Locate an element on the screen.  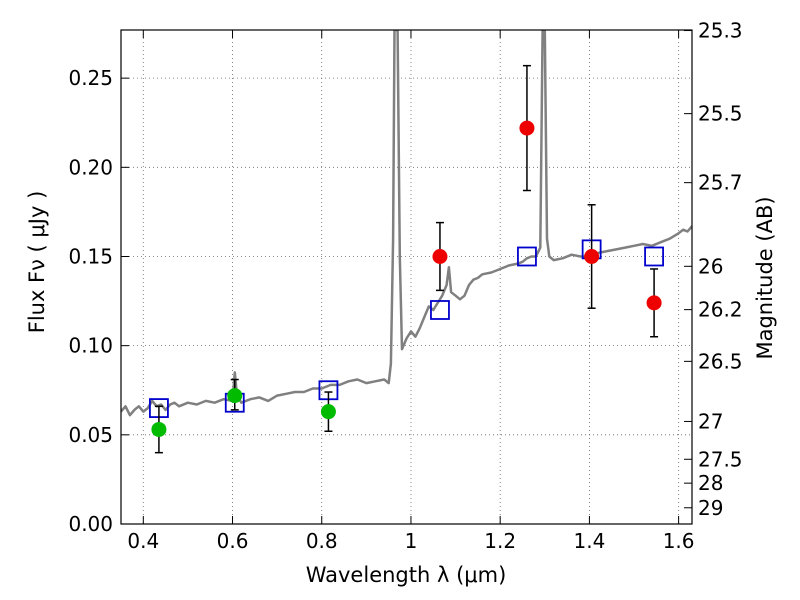
x-tick-label: 0.4 is located at coordinates (143, 541).